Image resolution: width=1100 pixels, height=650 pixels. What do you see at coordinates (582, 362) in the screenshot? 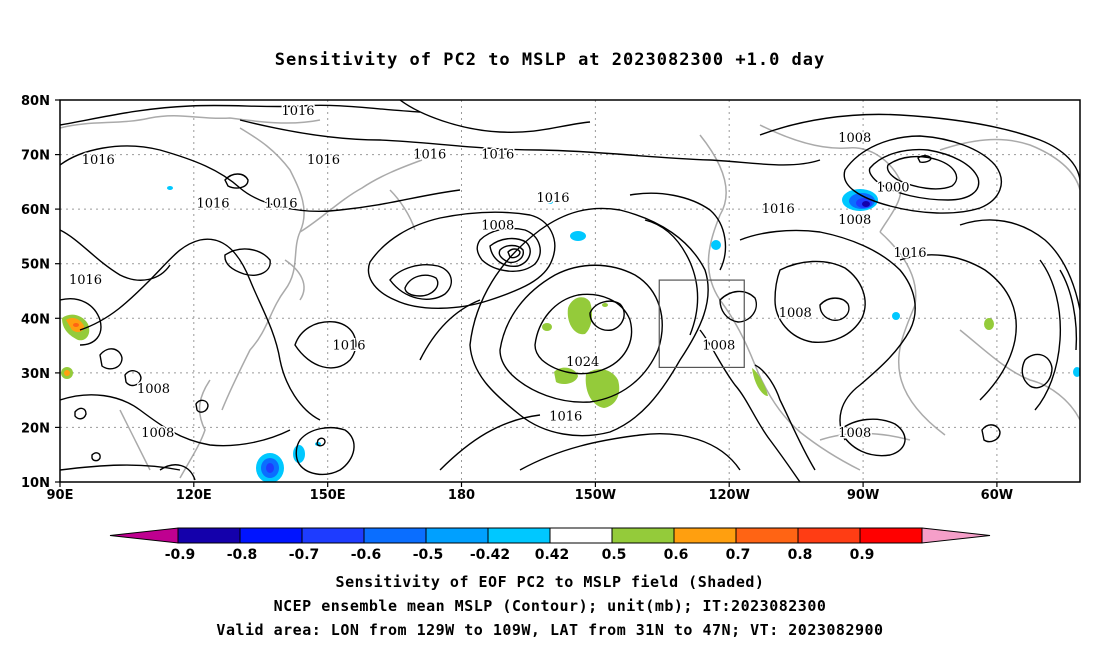
I see `contour-label: 1024` at bounding box center [582, 362].